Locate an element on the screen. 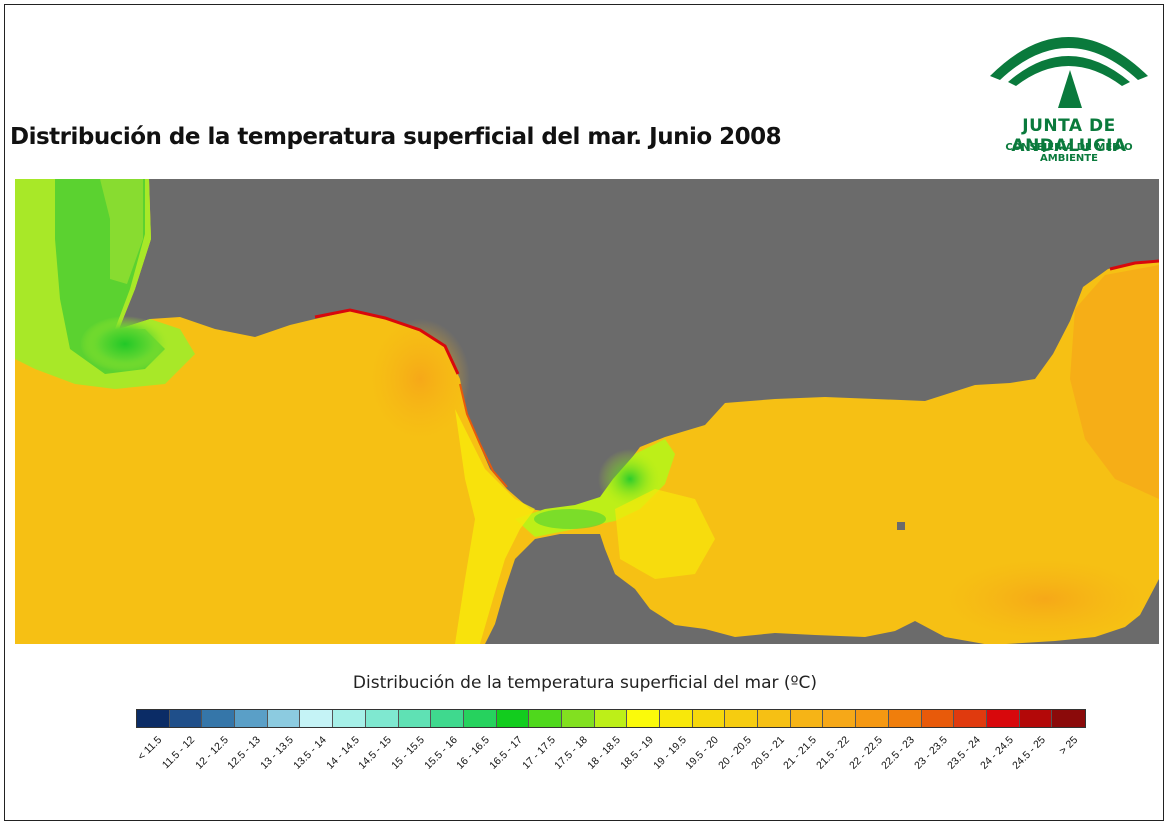  legend-label: 12.5 - 13 is located at coordinates (244, 753).